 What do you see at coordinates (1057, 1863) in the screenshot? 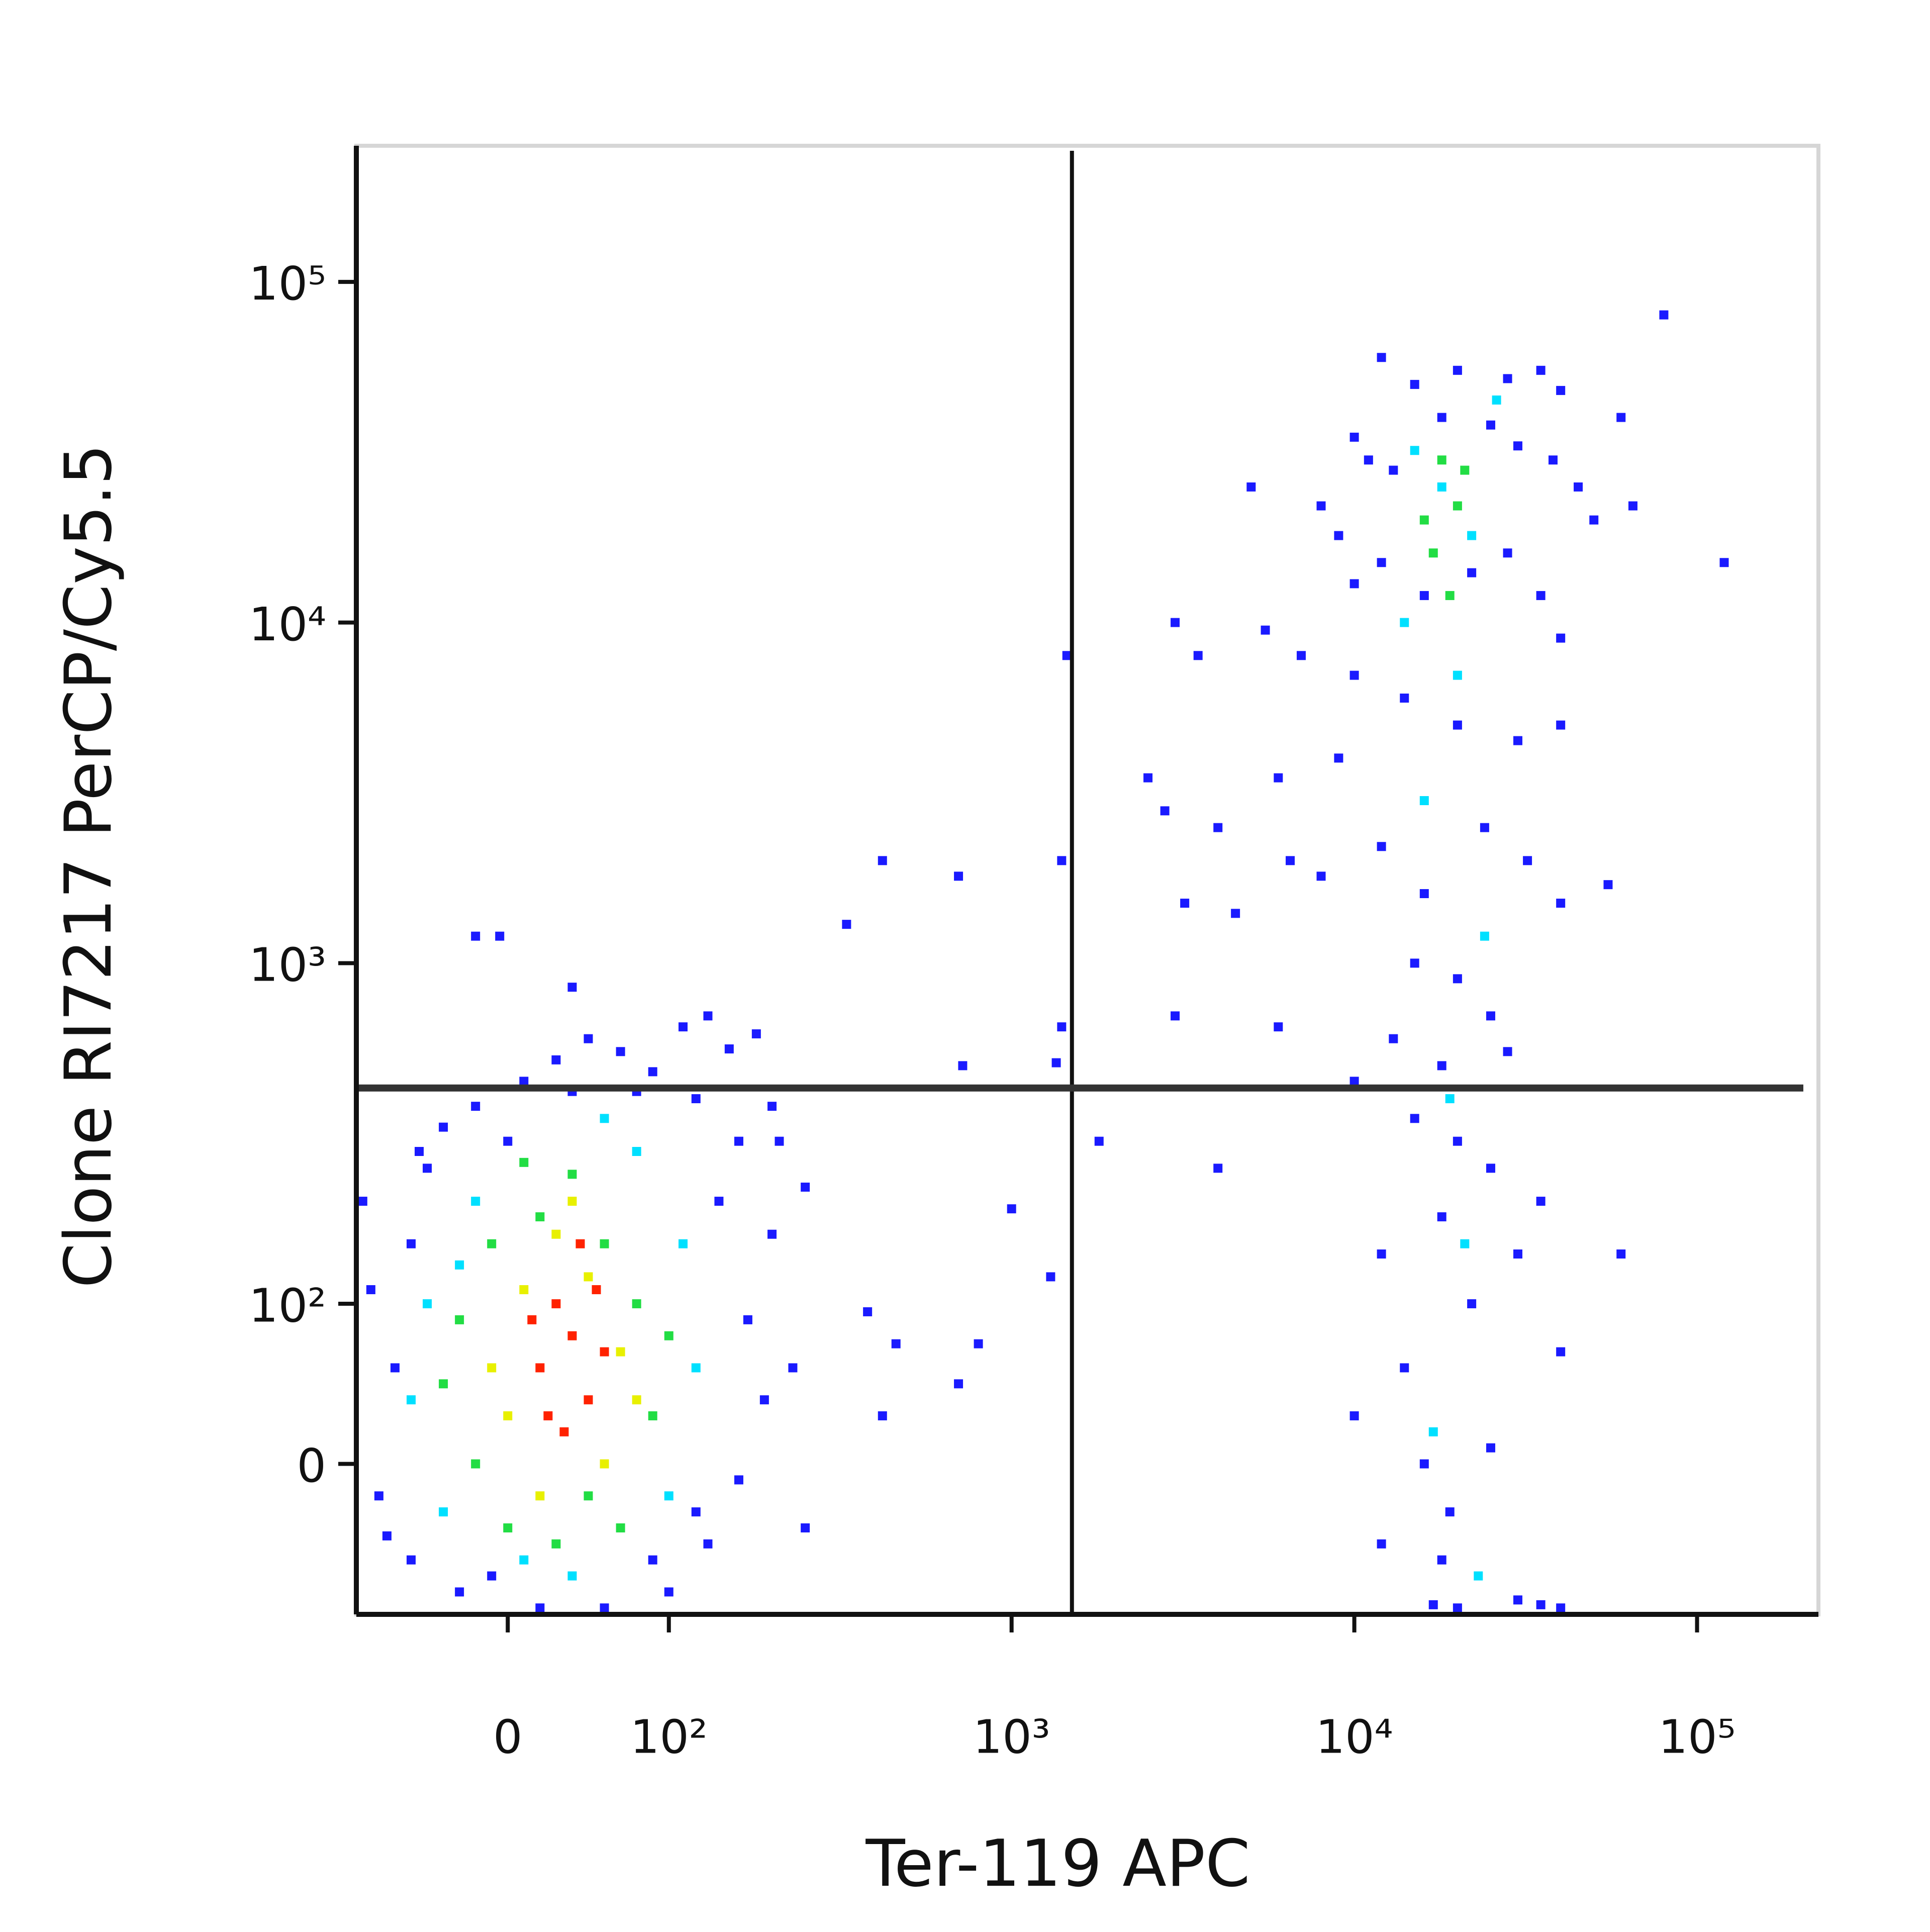
I see `x-axis-title: Ter-119 APC` at bounding box center [1057, 1863].